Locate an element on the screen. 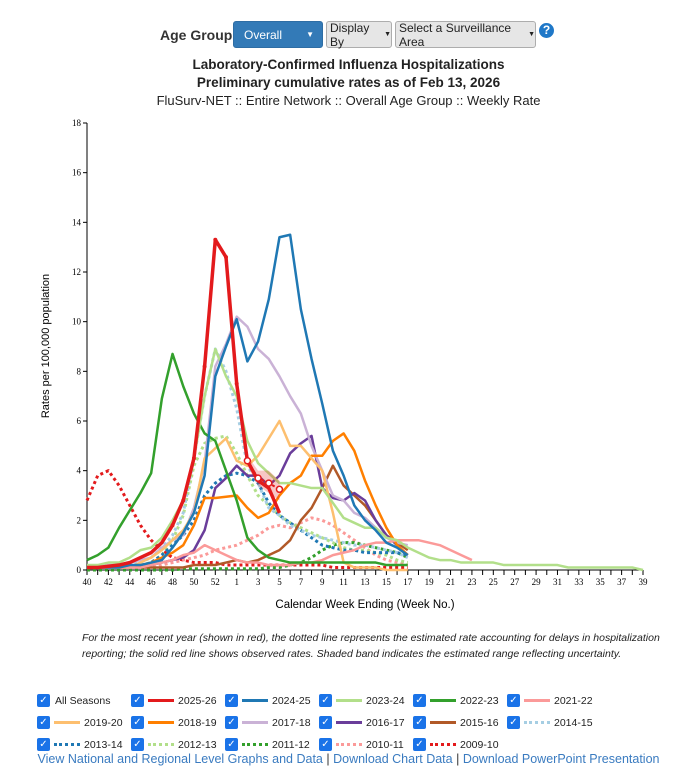  legend-label: 2010-11 is located at coordinates (385, 744).